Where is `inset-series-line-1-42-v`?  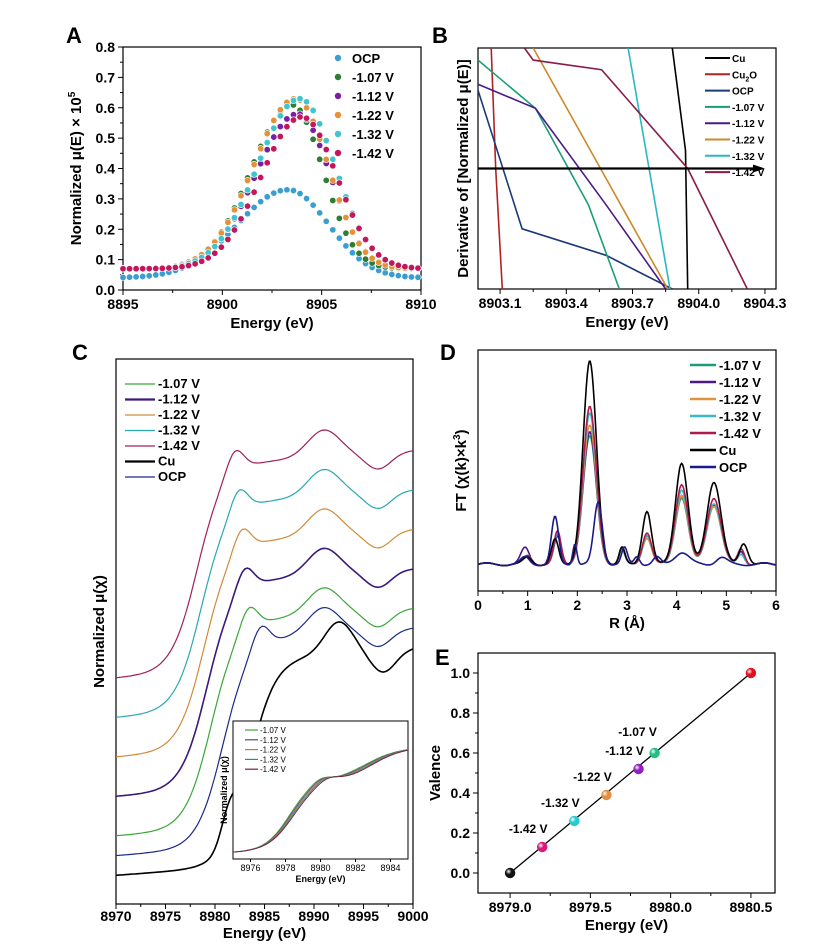
inset-series-line-1-42-v is located at coordinates (320, 801).